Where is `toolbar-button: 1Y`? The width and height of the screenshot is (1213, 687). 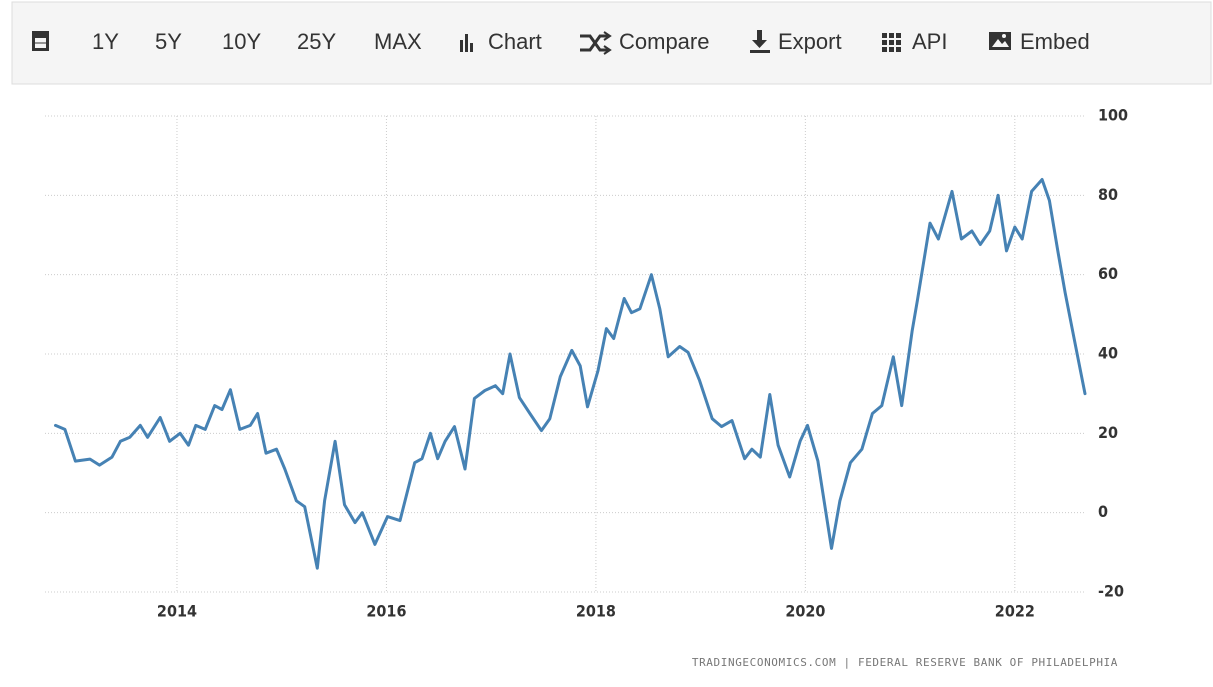
toolbar-button: 1Y is located at coordinates (105, 41).